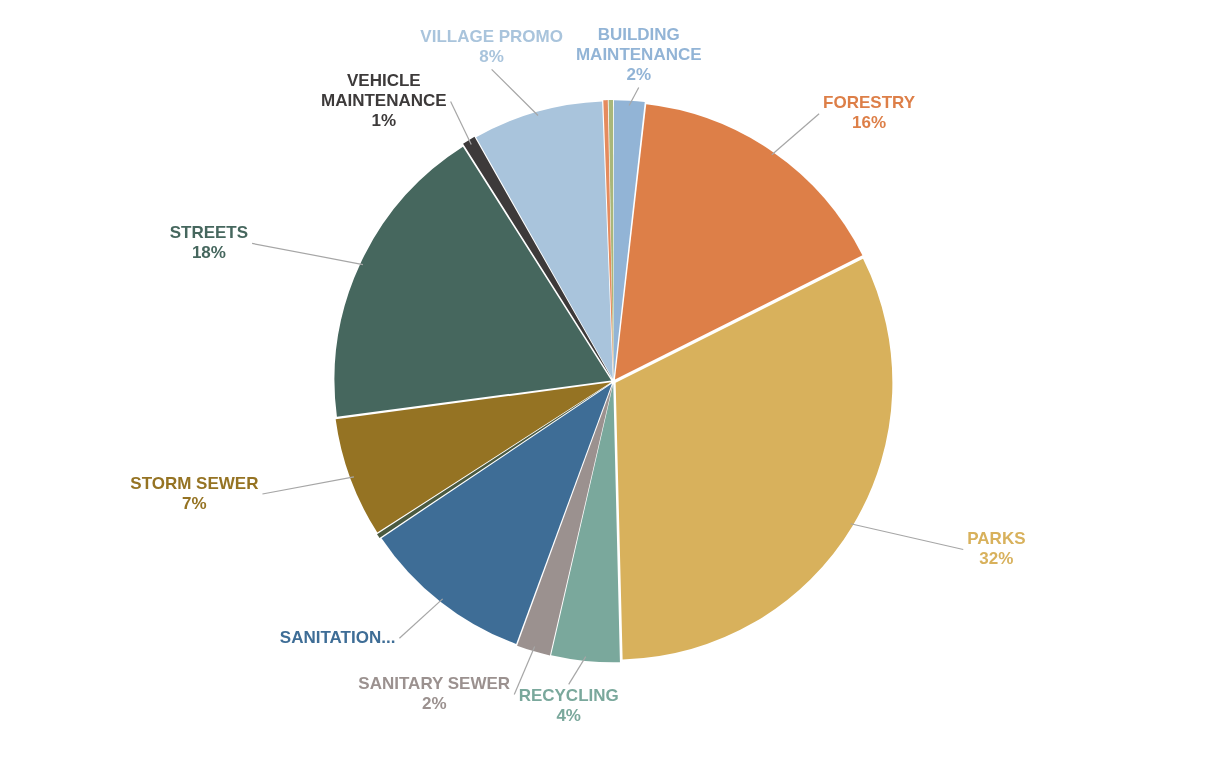  I want to click on slice-label: FORESTRY, so click(869, 103).